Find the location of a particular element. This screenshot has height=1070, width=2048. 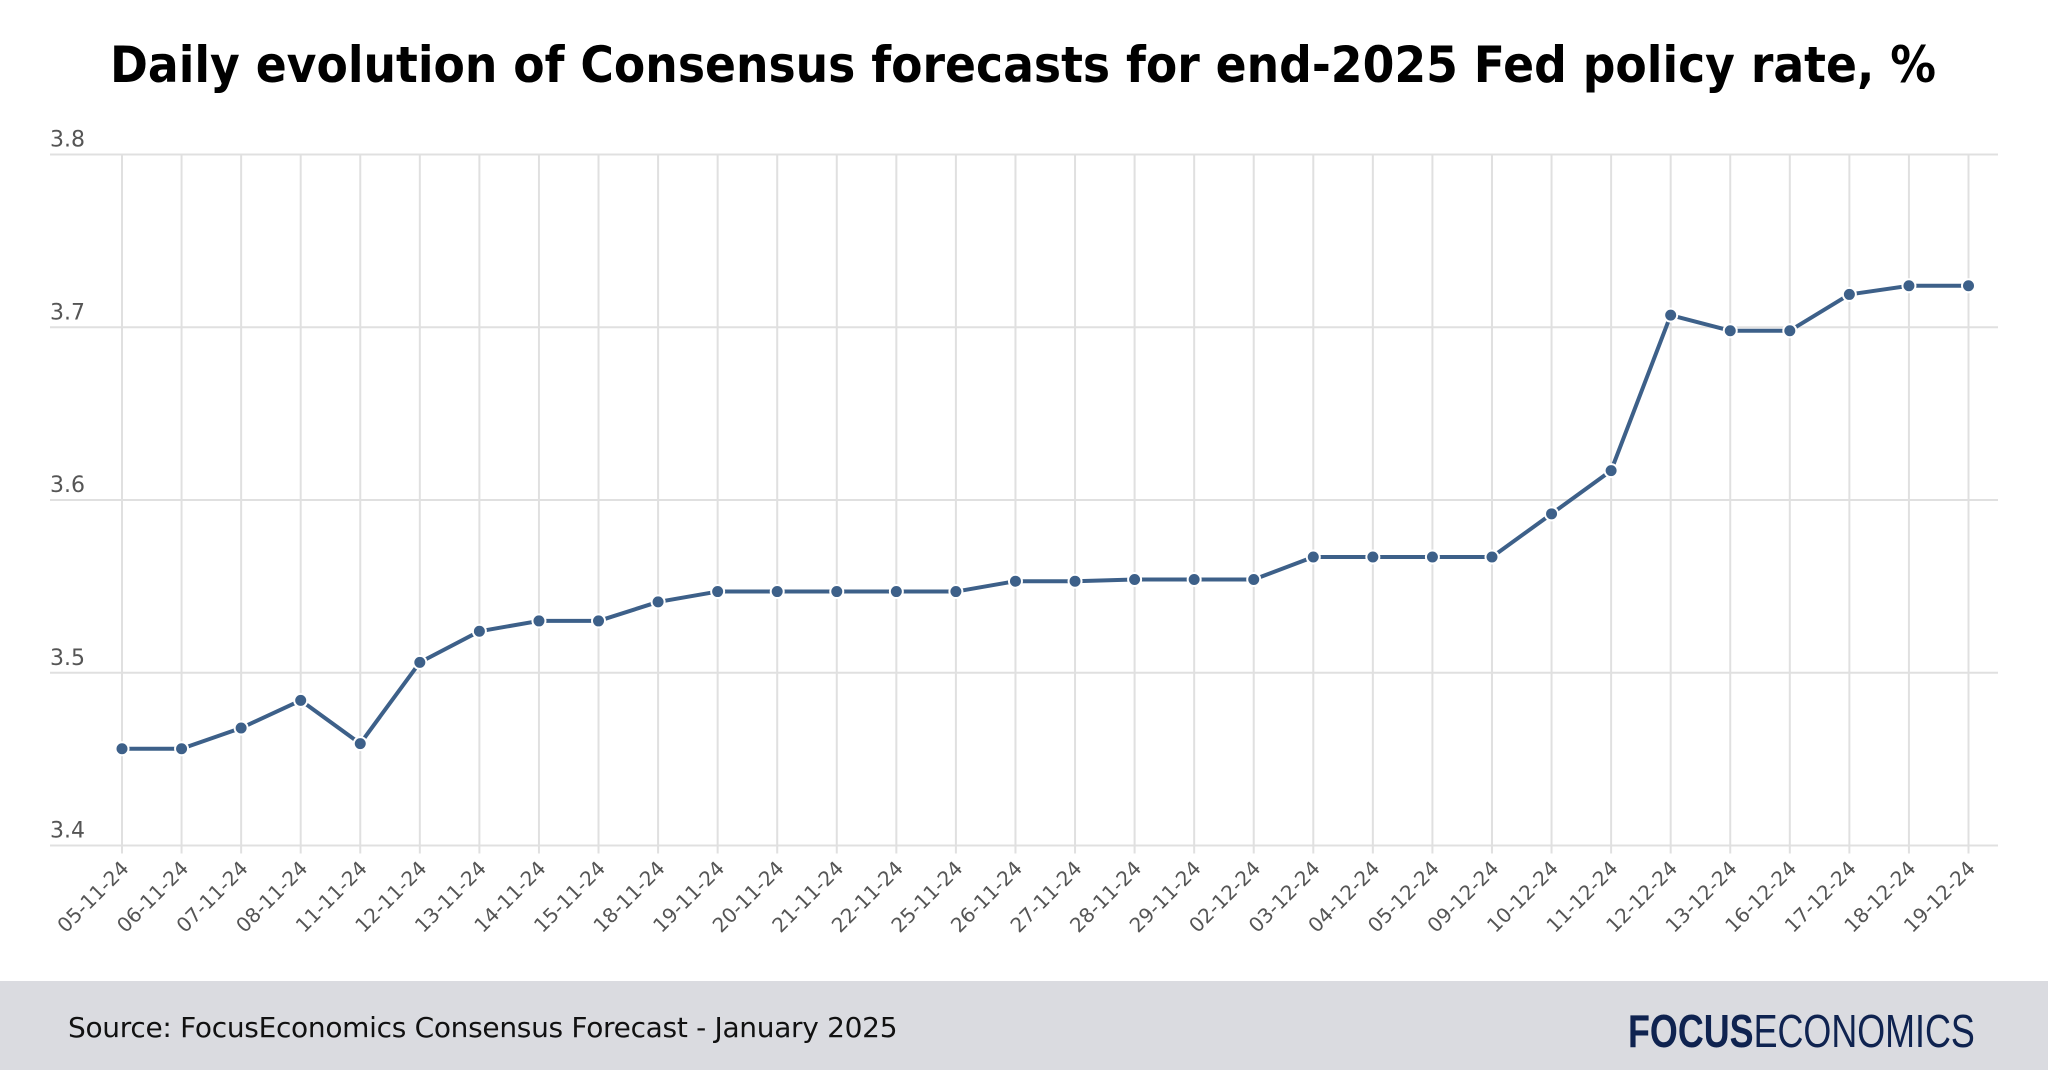

y-tick-label: 3.5 is located at coordinates (67, 658).